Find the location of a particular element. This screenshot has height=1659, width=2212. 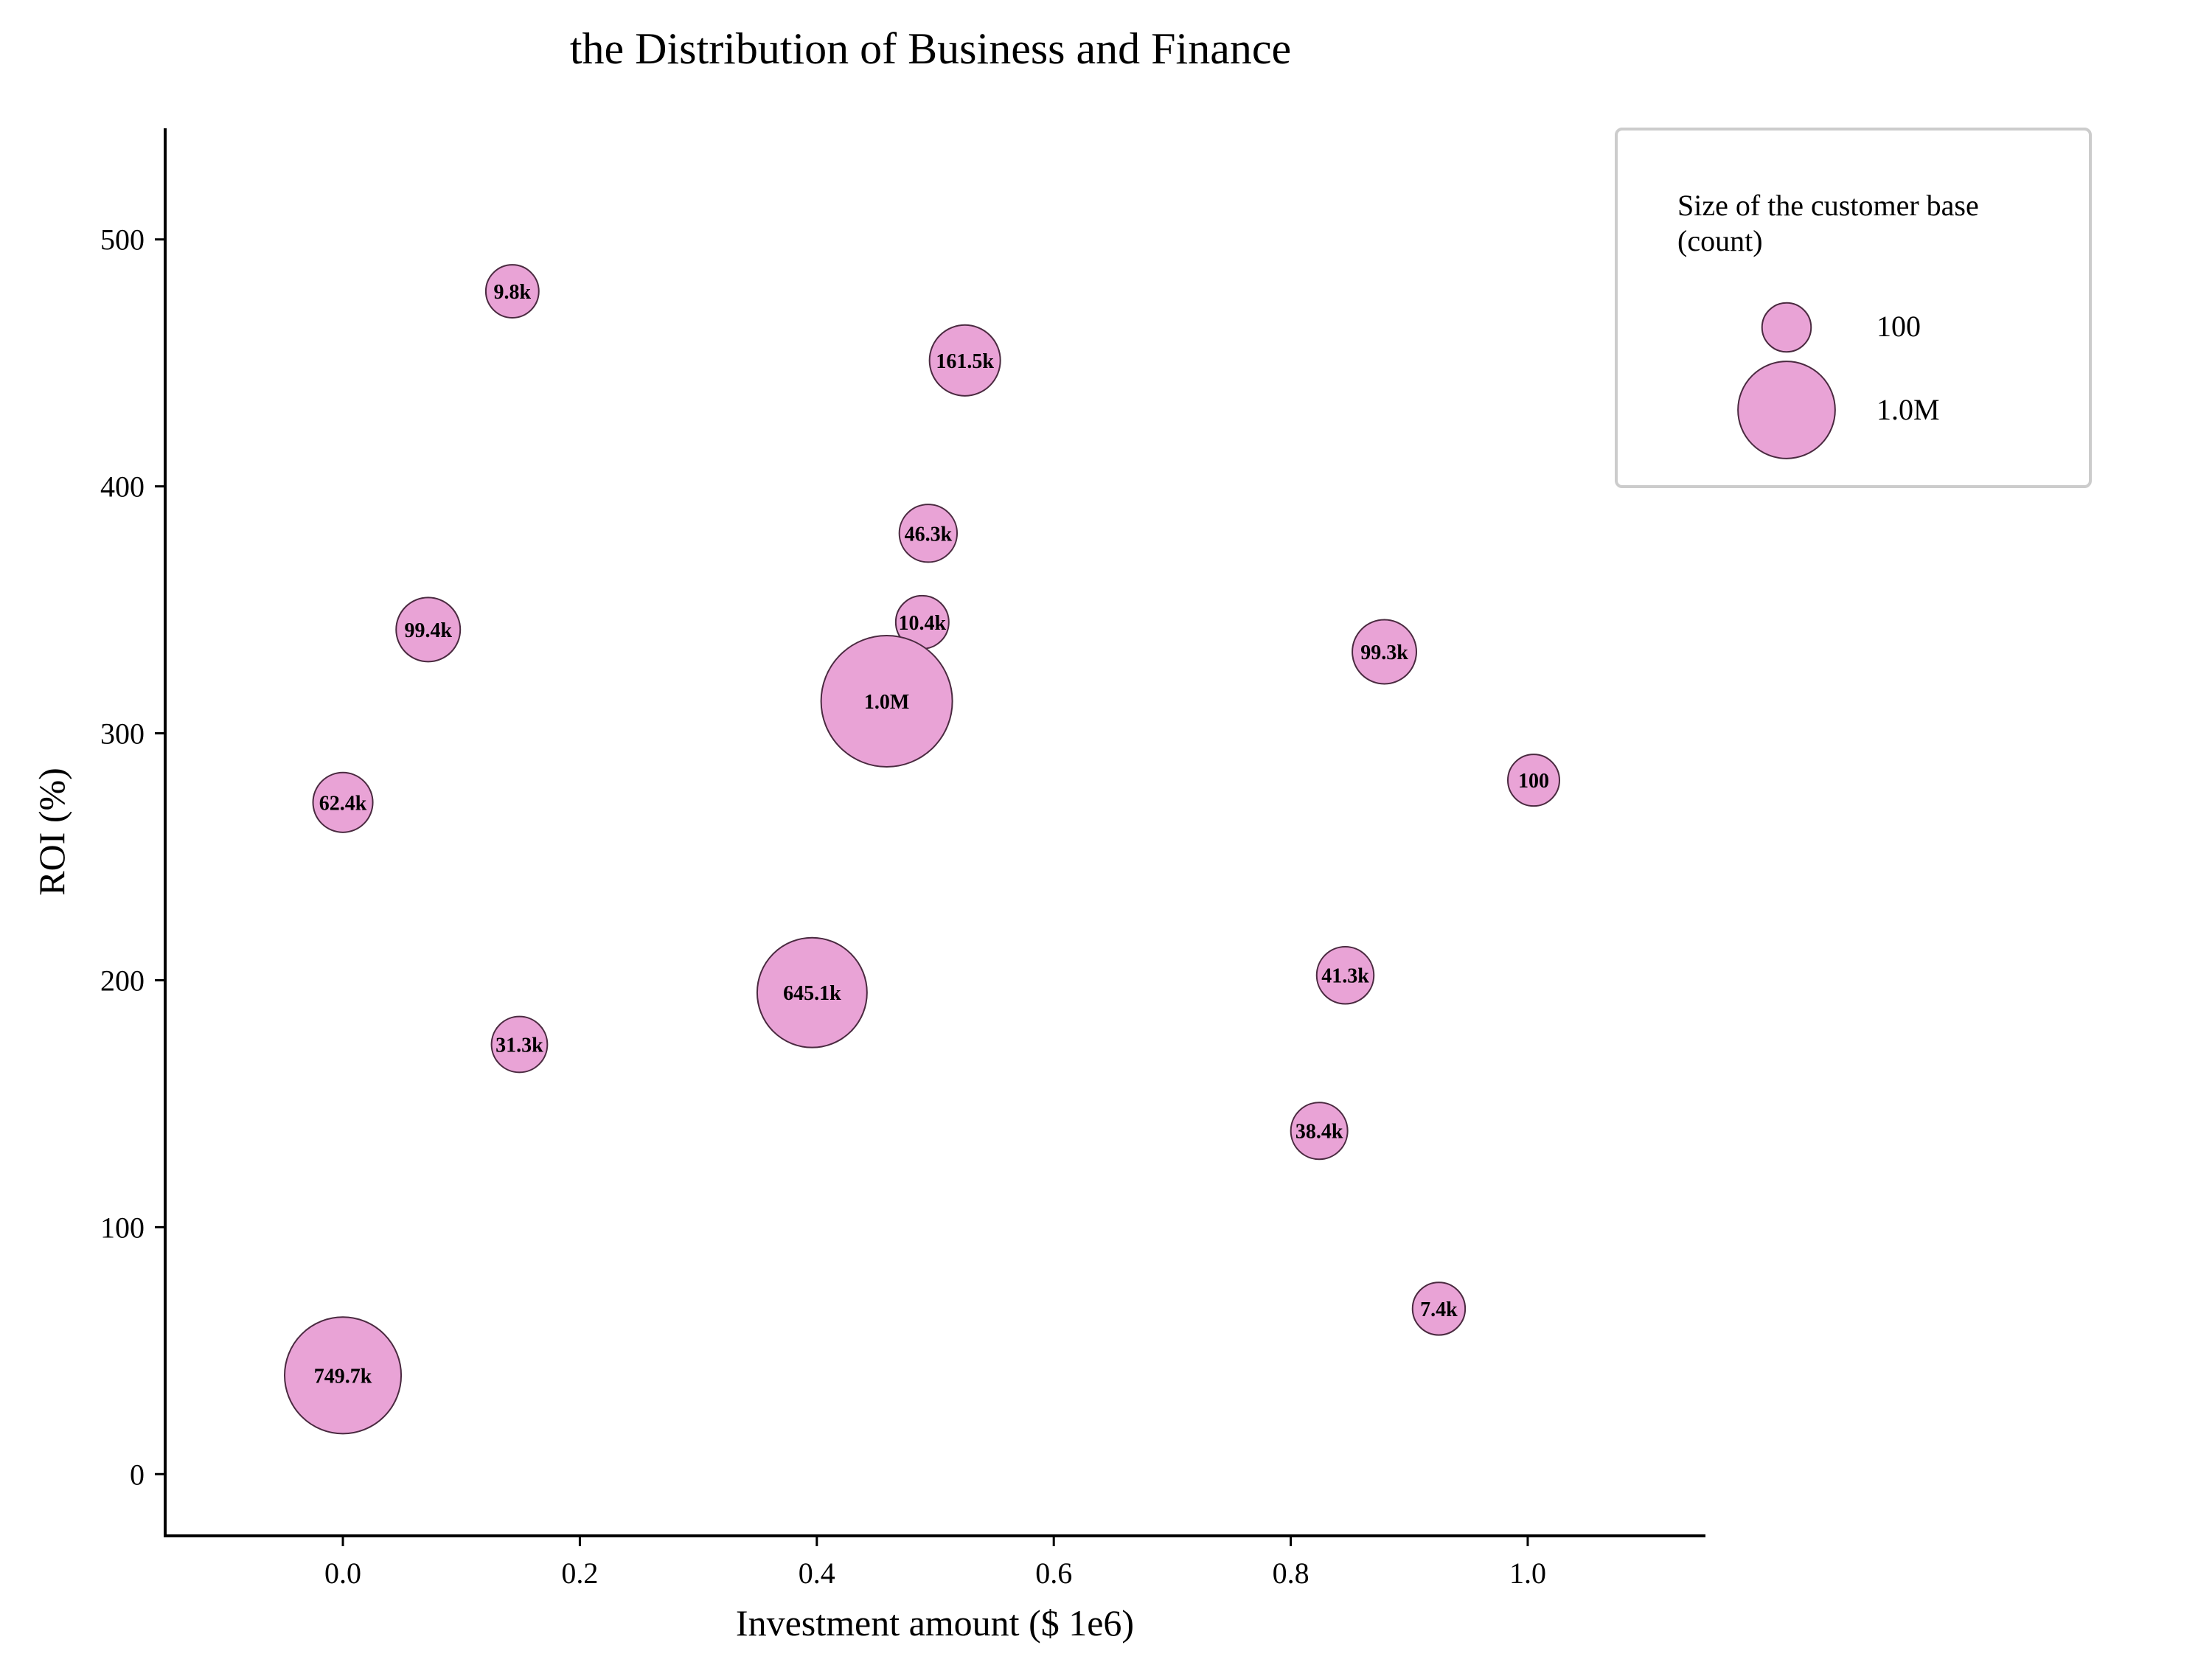

bubble-data-label: 99.3k is located at coordinates (1384, 652).